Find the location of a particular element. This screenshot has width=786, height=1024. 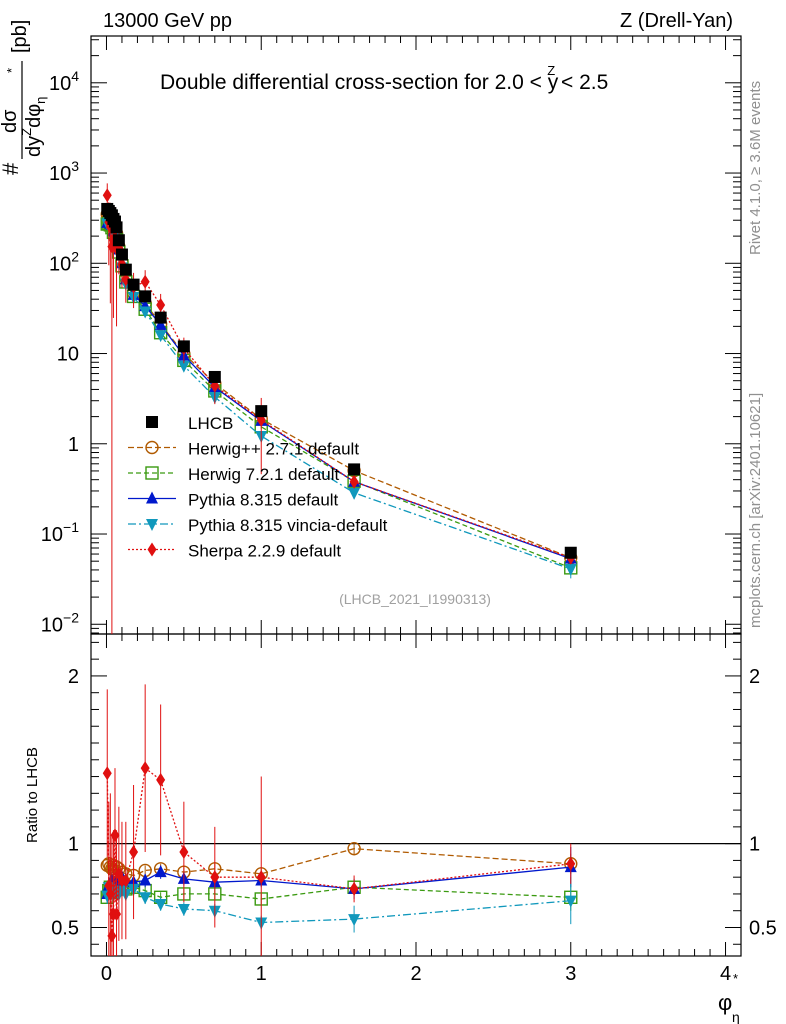

y-tick-label: 1 is located at coordinates (73, 445).